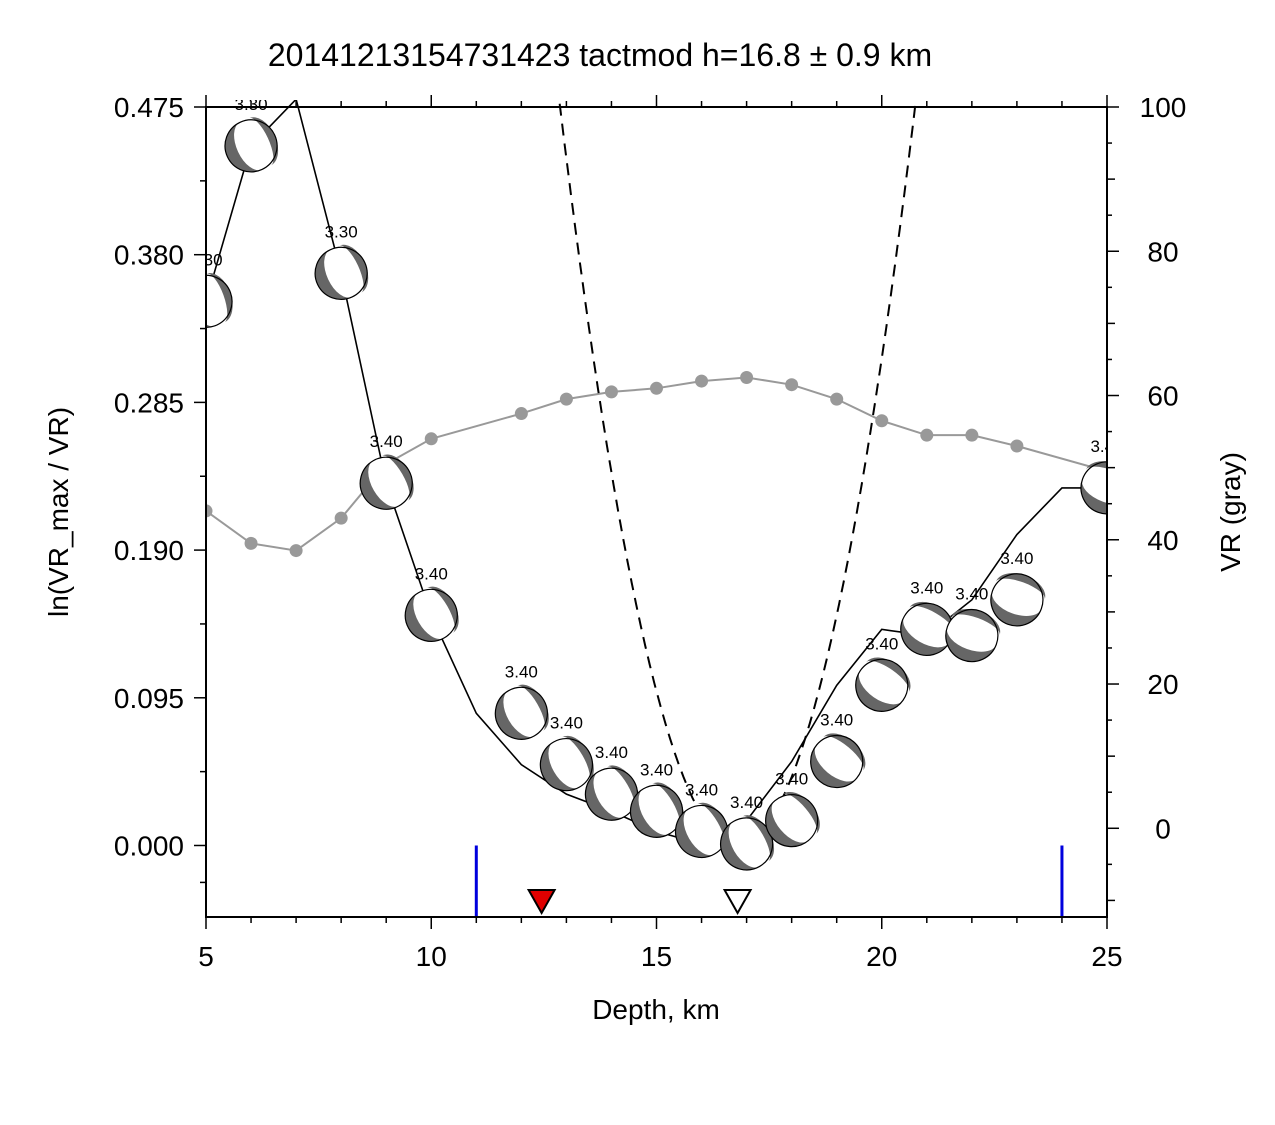 The image size is (1275, 1125). I want to click on red-depth-marker, so click(541, 902).